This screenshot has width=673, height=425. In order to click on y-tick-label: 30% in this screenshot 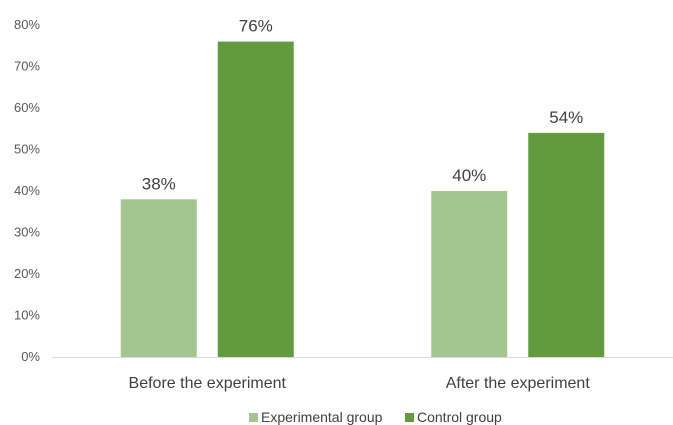, I will do `click(27, 232)`.